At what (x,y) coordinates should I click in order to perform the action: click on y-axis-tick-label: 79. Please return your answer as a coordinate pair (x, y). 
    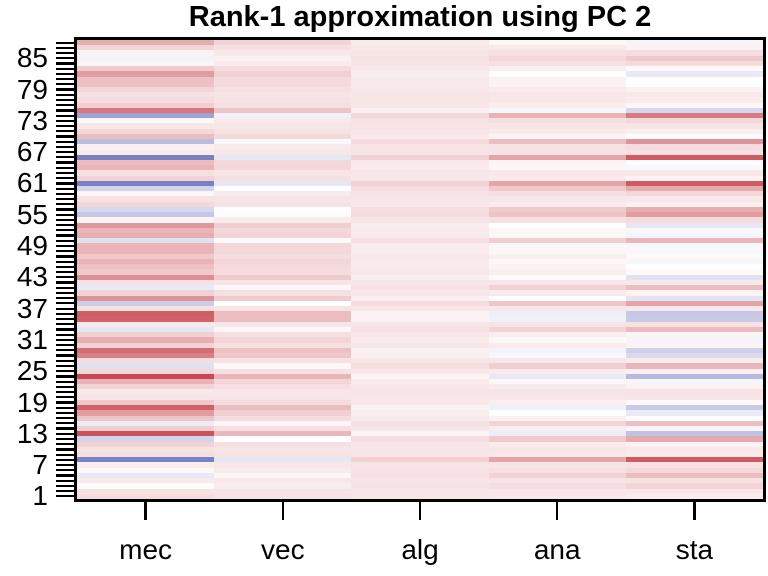
    Looking at the image, I should click on (32, 89).